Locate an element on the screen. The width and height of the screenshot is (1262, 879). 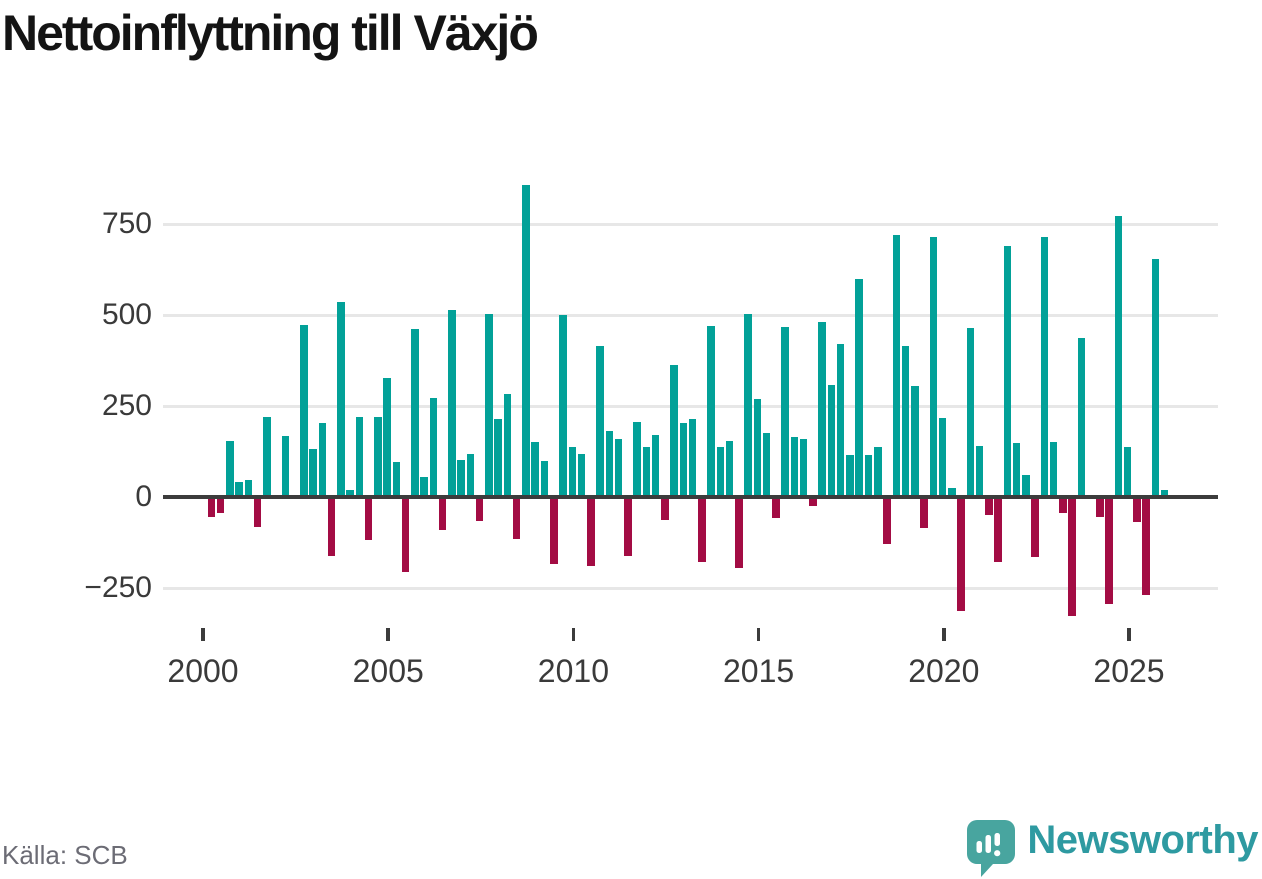
bar-2014Q2 is located at coordinates (739, 532).